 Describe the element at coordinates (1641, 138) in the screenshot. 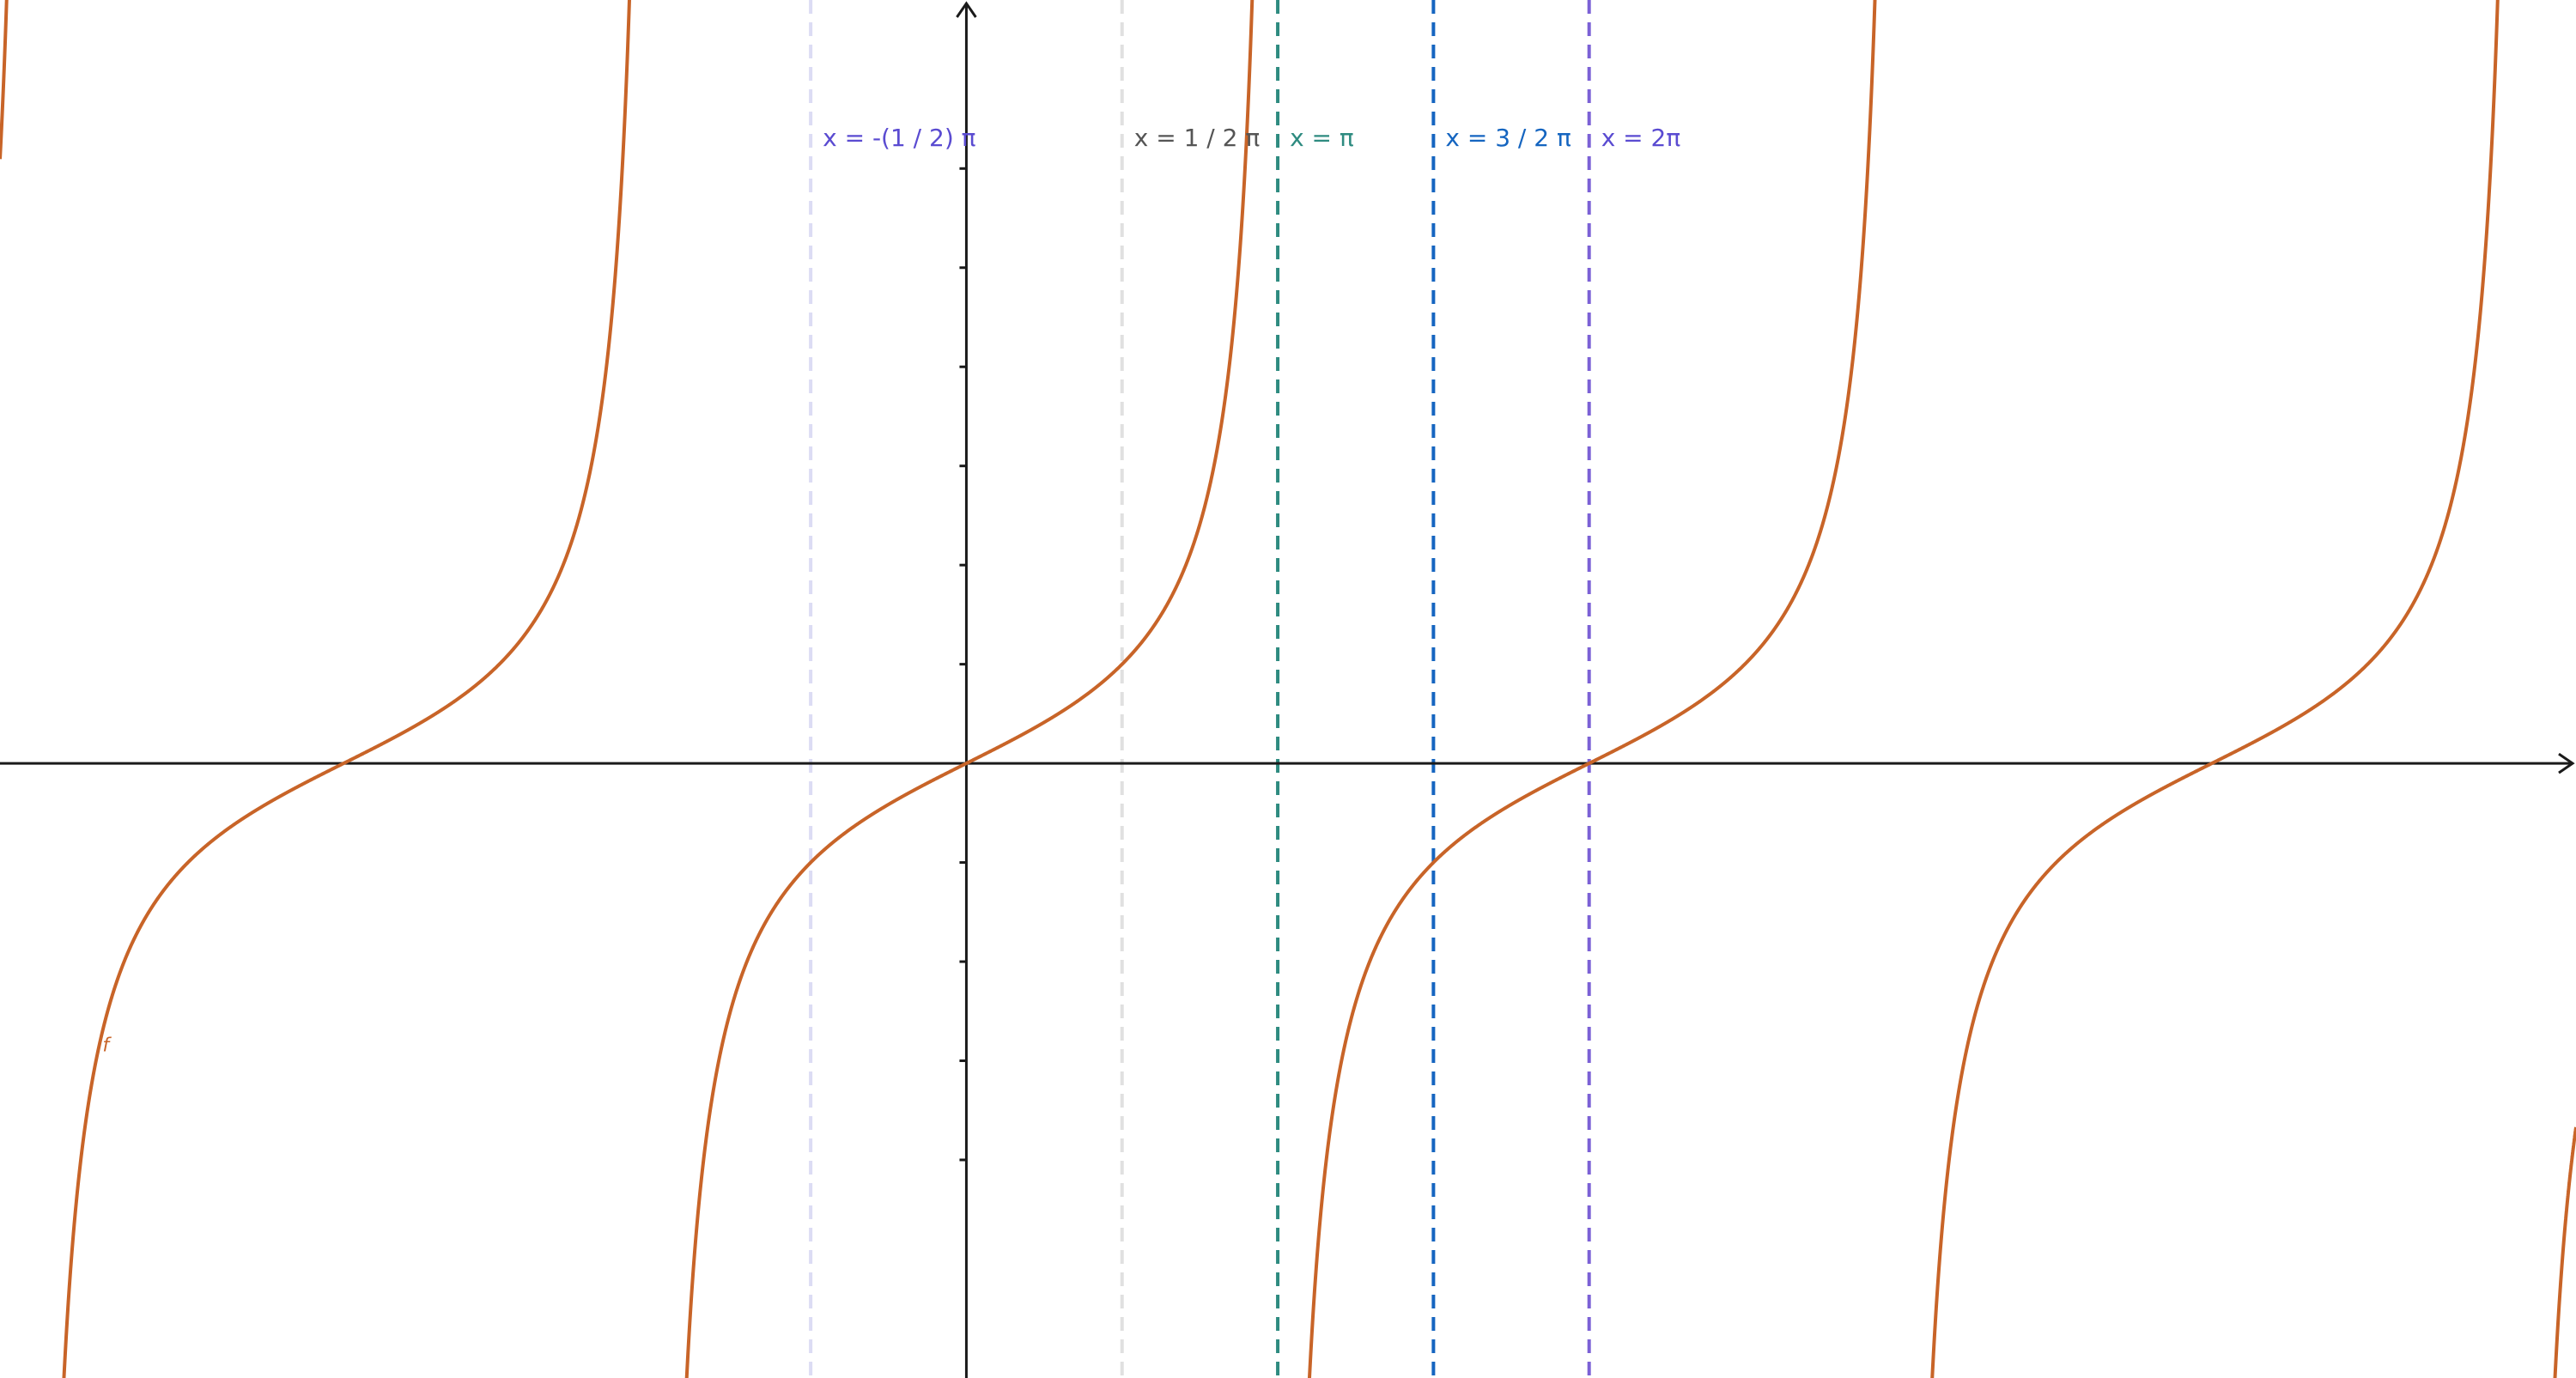

I see `asymptote-label-5: x = 2π` at that location.